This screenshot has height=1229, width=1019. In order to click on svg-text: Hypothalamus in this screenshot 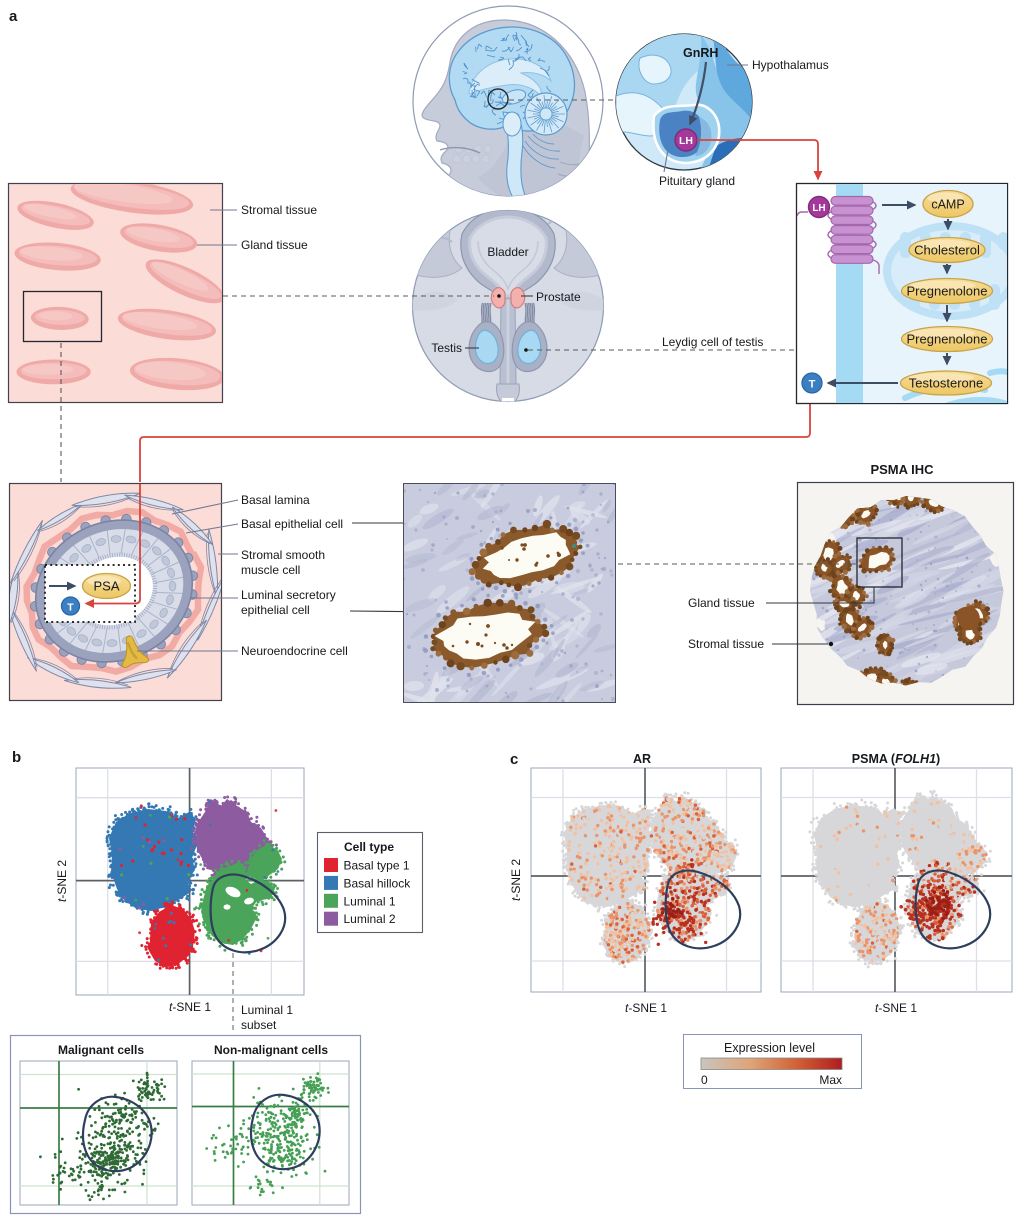, I will do `click(790, 65)`.